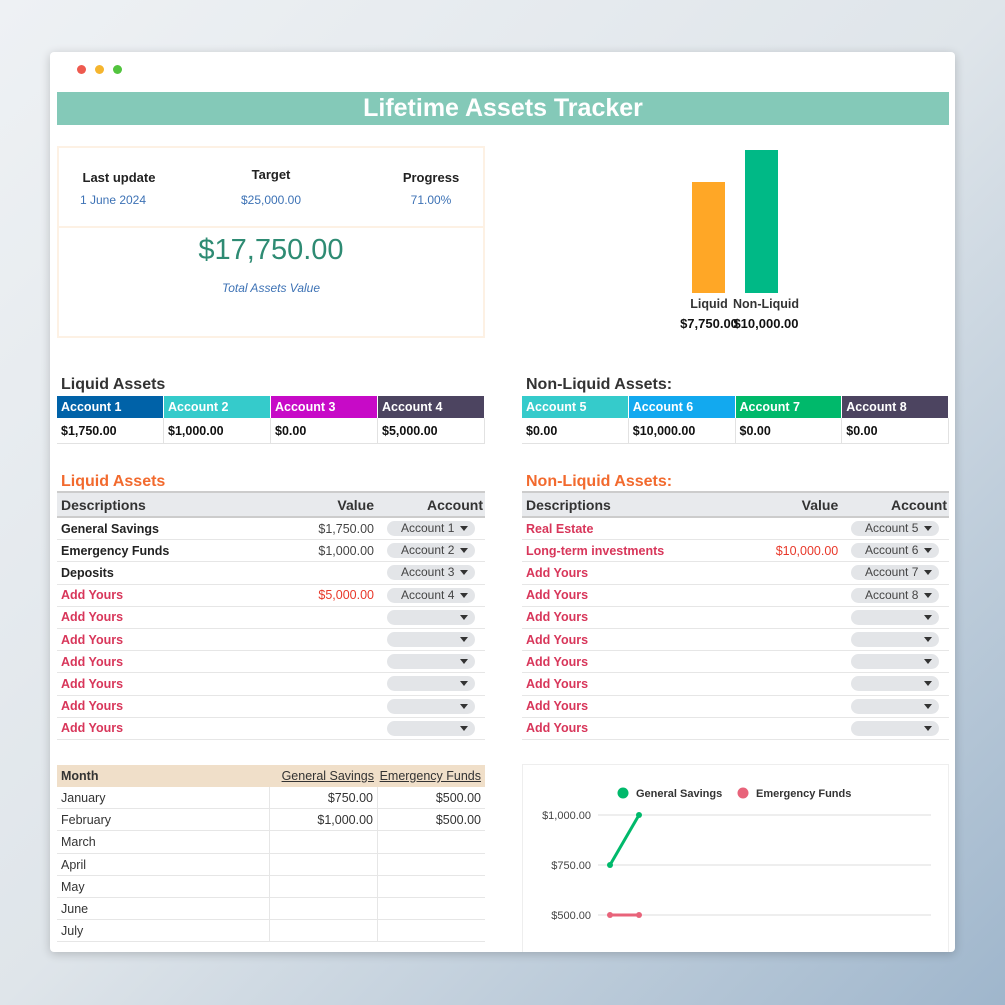 Image resolution: width=1005 pixels, height=1005 pixels. I want to click on close-window-button, so click(81, 69).